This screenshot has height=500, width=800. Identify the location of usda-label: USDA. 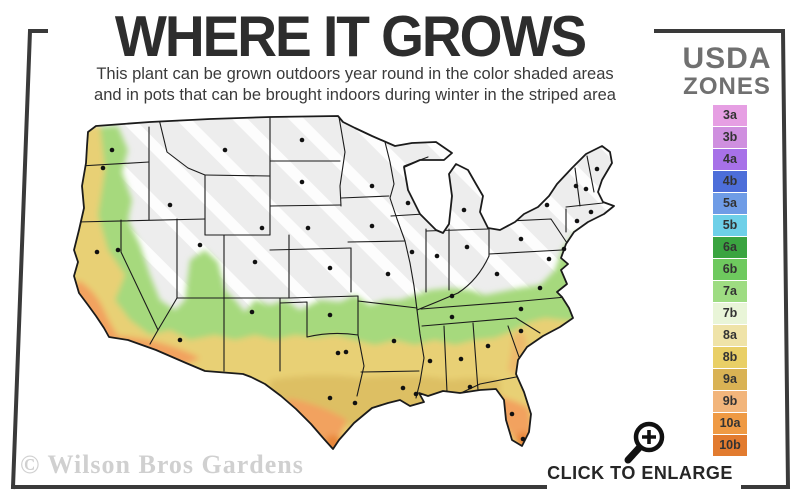
(727, 58).